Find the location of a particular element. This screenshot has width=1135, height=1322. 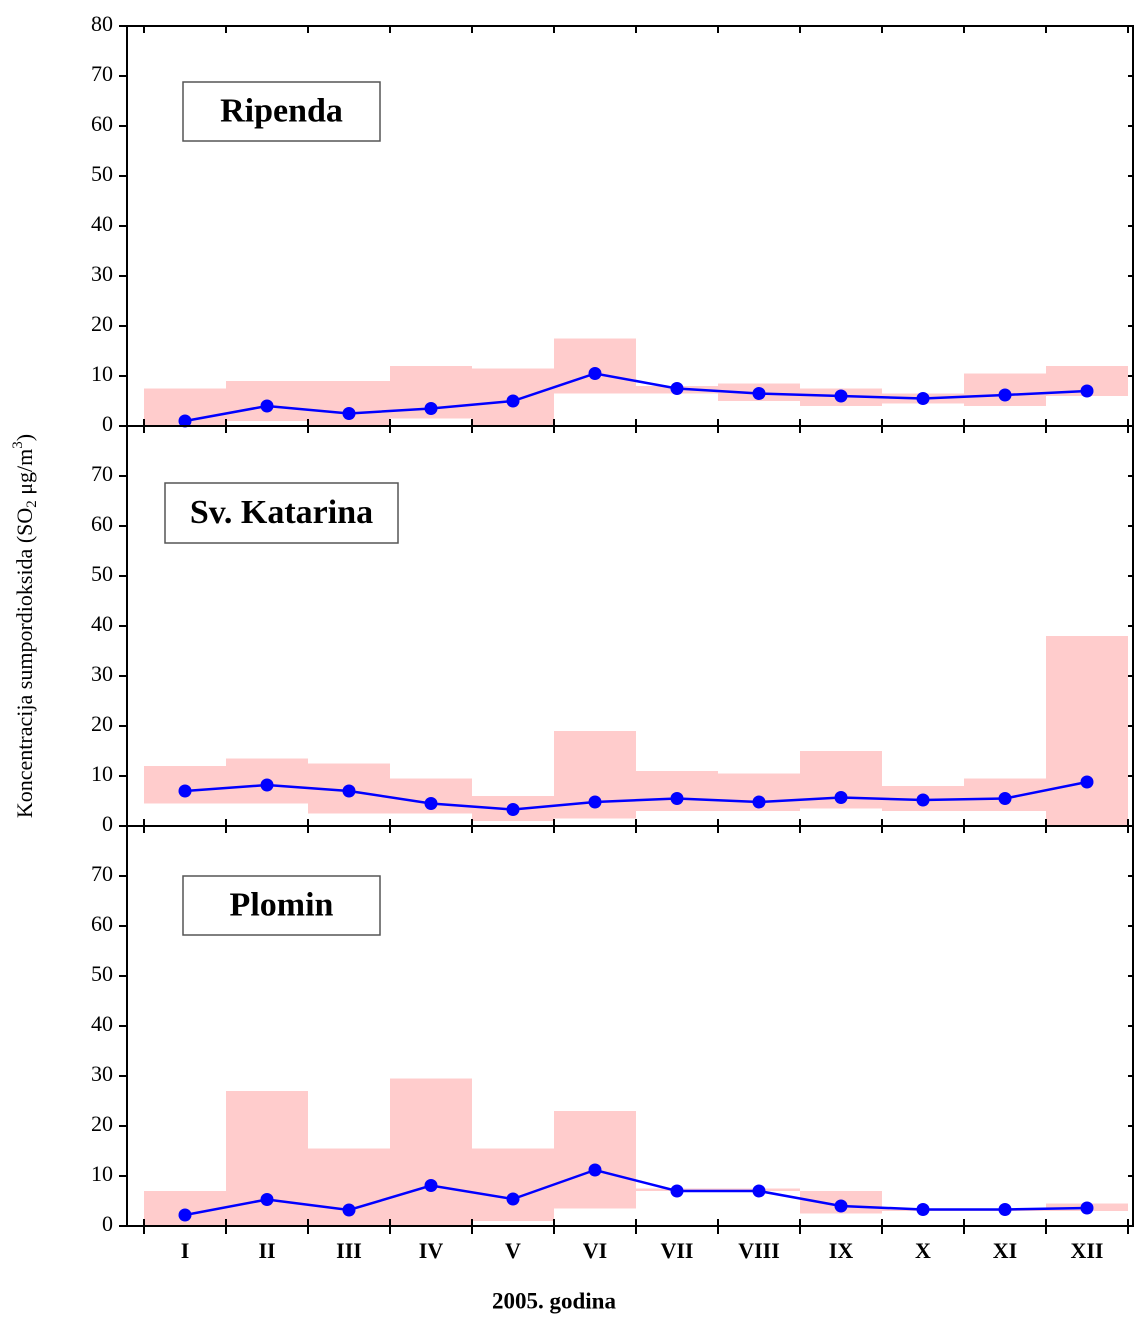

panel-title: Ripenda is located at coordinates (281, 110).